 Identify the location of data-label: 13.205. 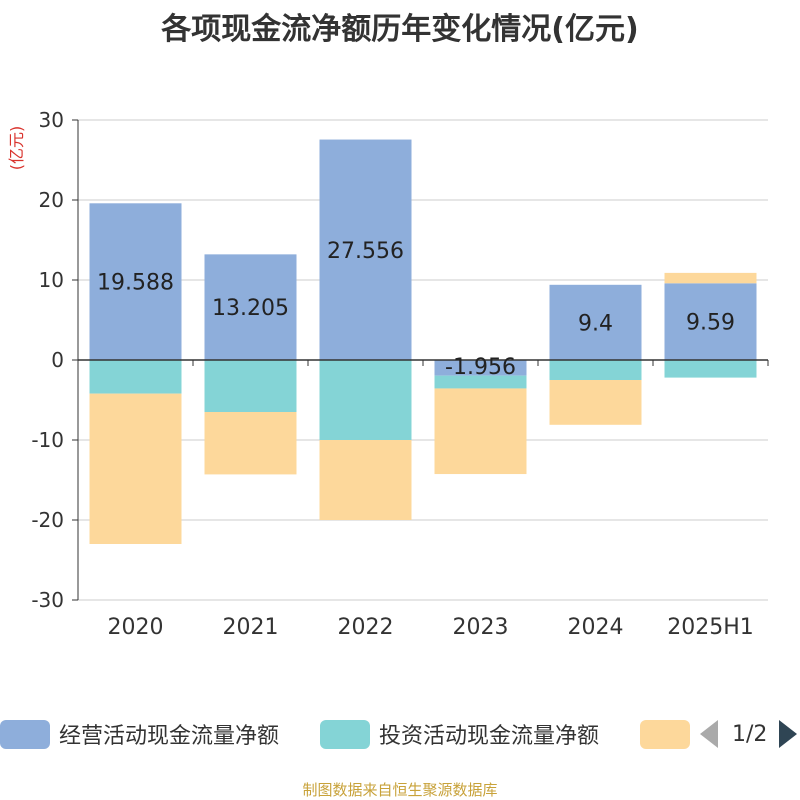
(250, 308).